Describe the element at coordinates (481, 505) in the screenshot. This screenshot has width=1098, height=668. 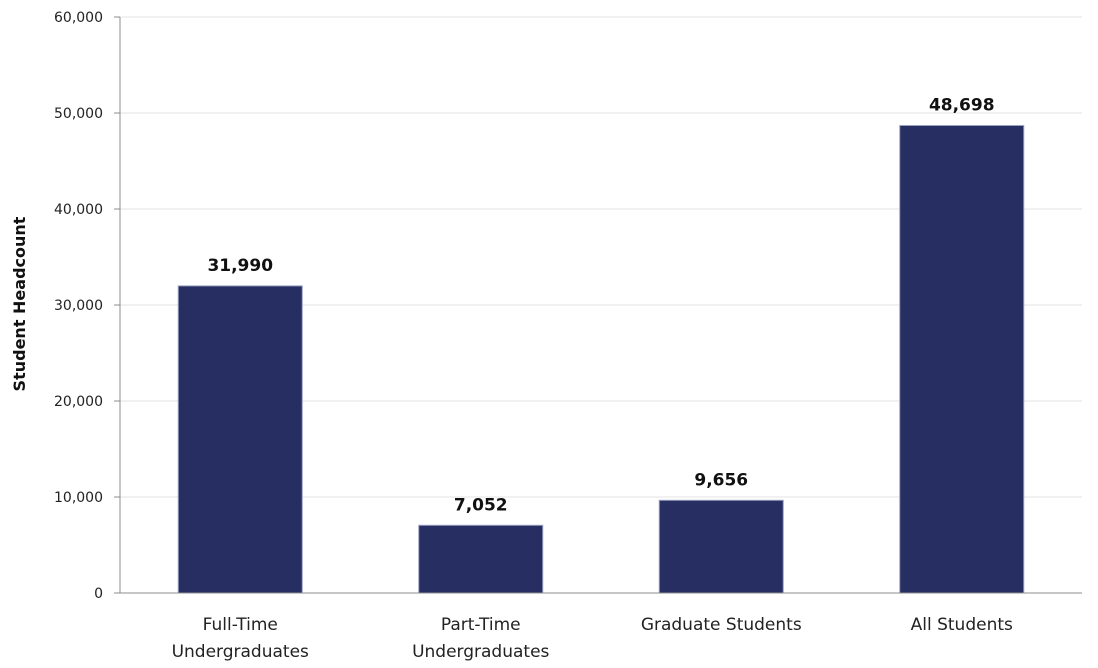
I see `bar-value-label: 7,052` at that location.